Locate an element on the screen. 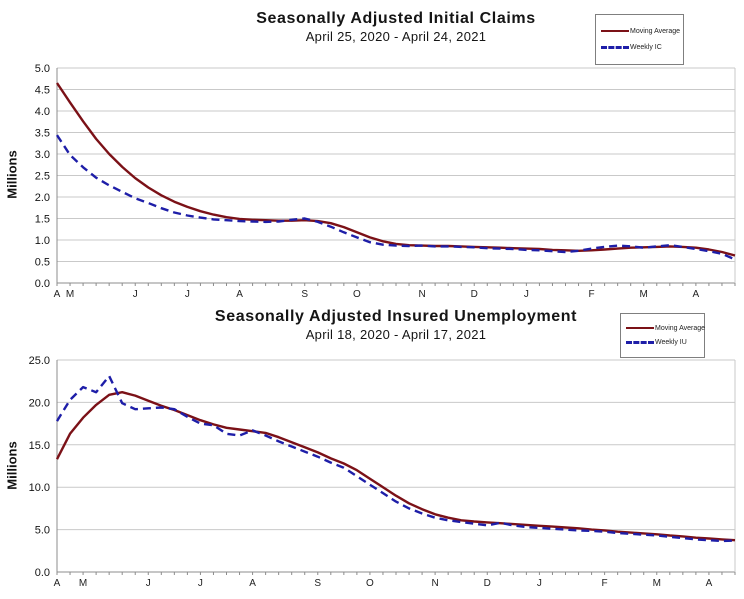 The height and width of the screenshot is (599, 744). svg-text: 20.0 is located at coordinates (39, 403).